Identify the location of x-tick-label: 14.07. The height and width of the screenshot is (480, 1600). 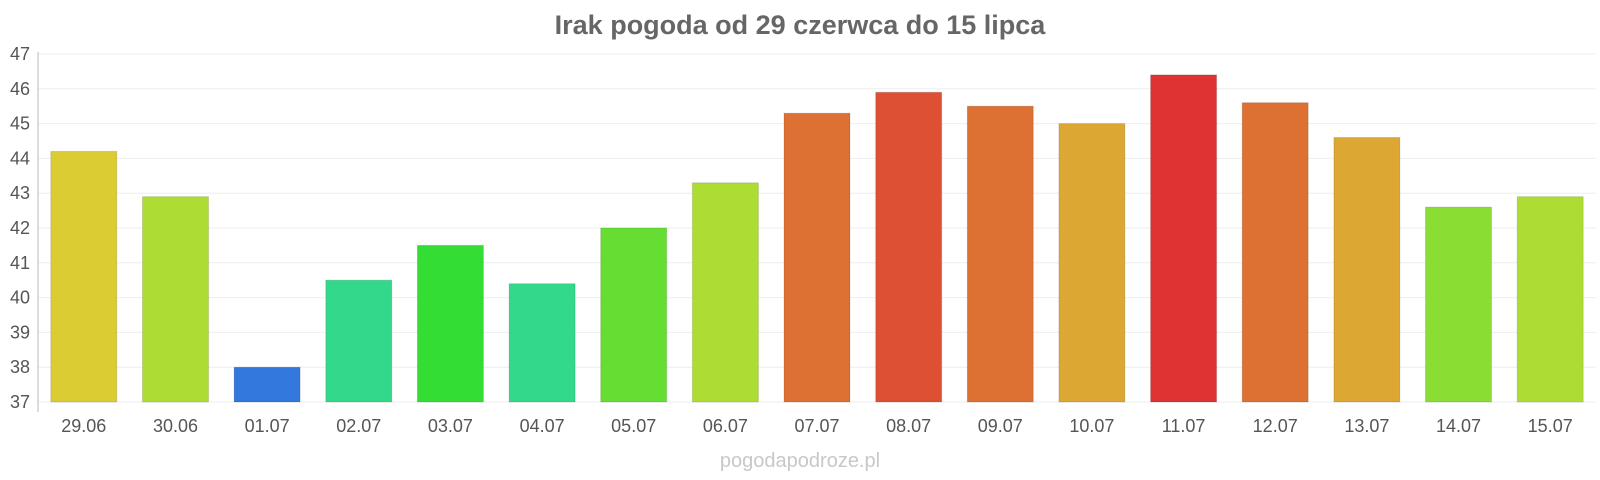
(1458, 426).